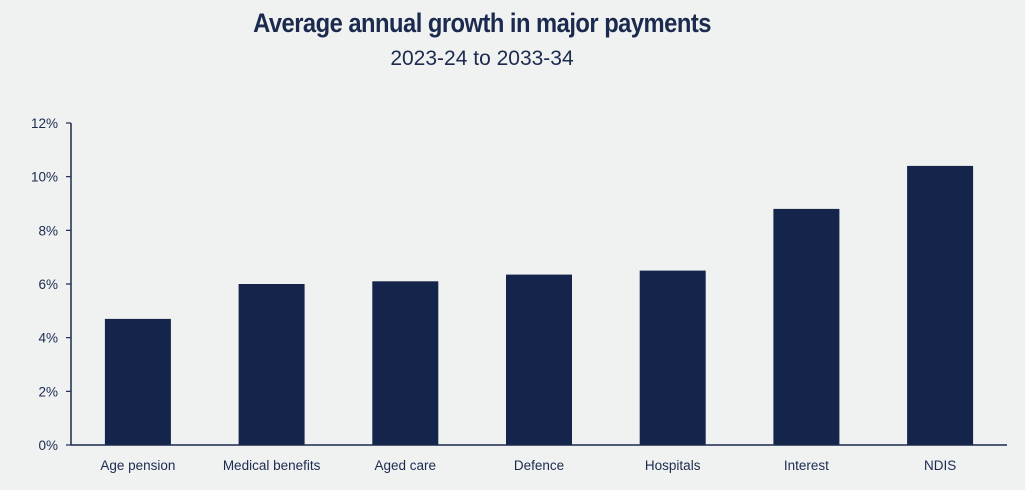 The height and width of the screenshot is (490, 1025). I want to click on x-tick-label: Hospitals, so click(673, 465).